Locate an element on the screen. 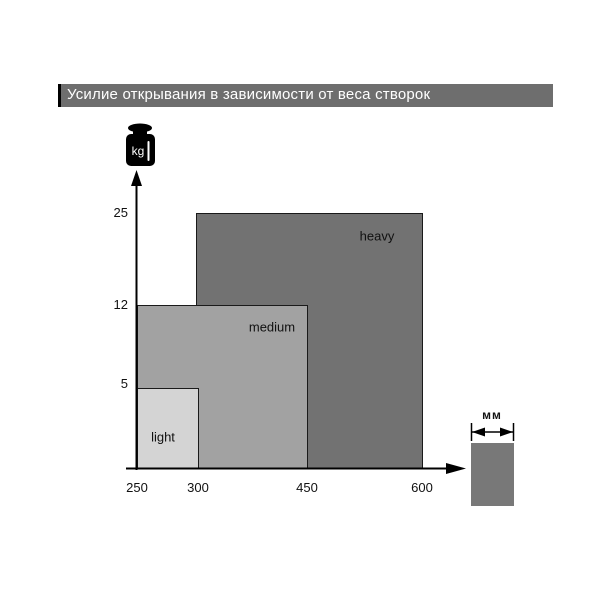  kg-icon-label: kg is located at coordinates (138, 151).